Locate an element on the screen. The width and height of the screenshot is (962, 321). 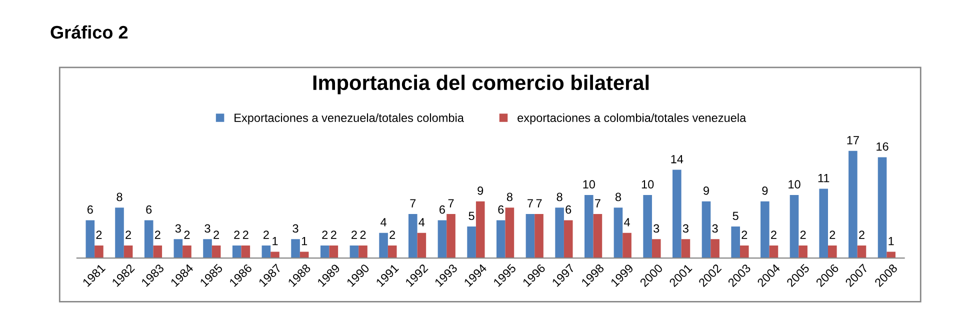
data-label: 11 is located at coordinates (824, 178).